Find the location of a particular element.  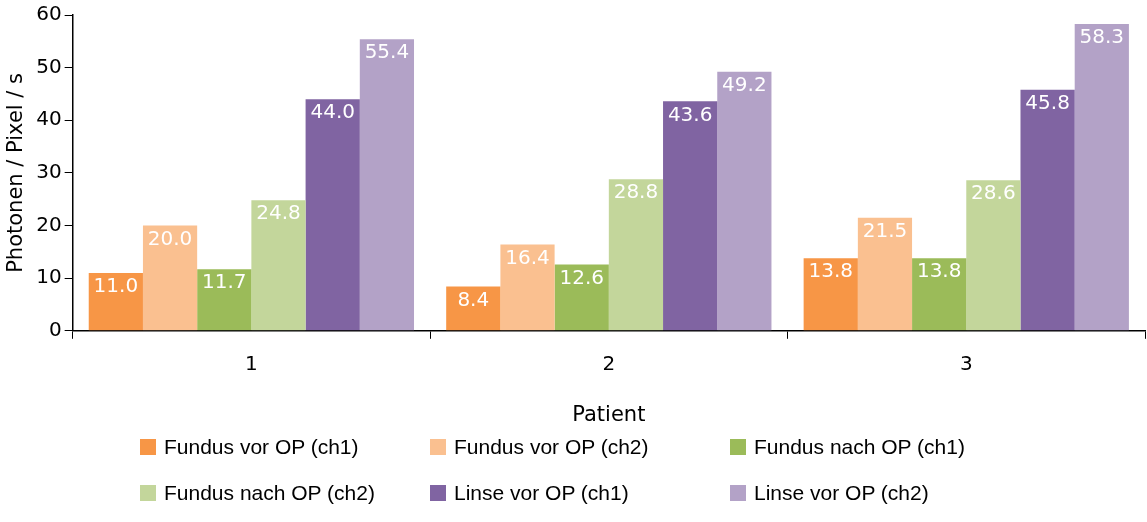

y-tick-label: 0 is located at coordinates (55, 329).